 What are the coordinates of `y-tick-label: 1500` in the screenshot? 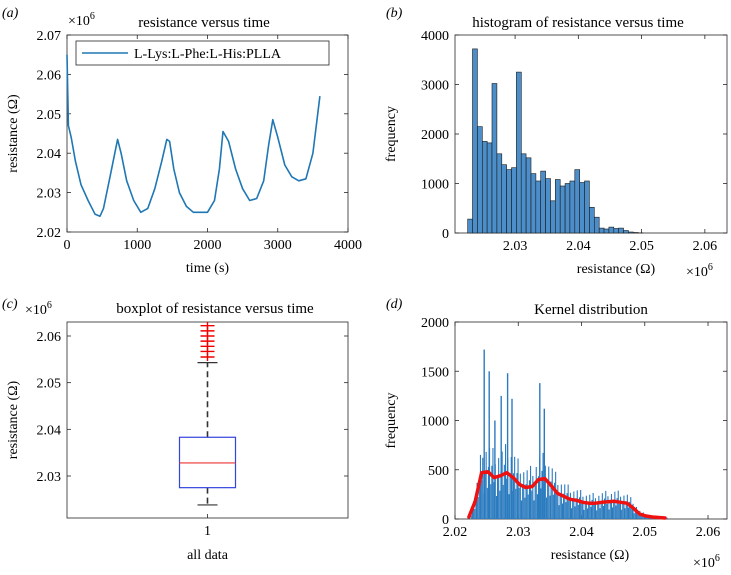 It's located at (435, 372).